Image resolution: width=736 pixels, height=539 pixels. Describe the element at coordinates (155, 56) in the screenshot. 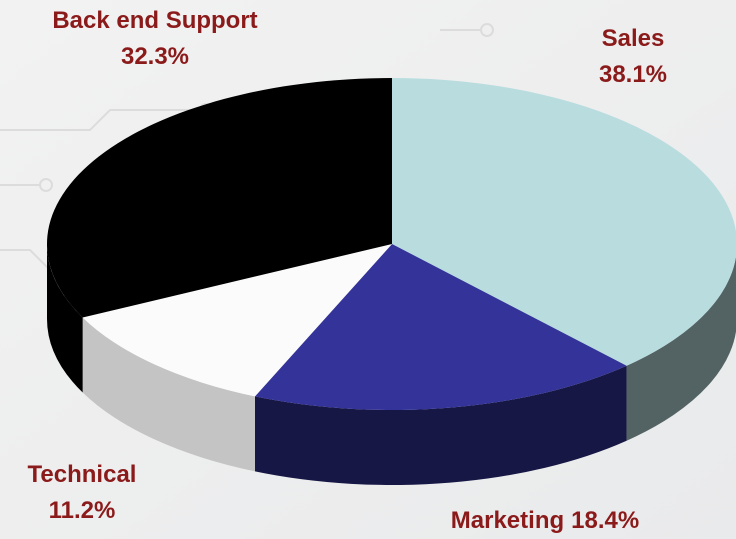

I see `label-value: 32.3%` at that location.